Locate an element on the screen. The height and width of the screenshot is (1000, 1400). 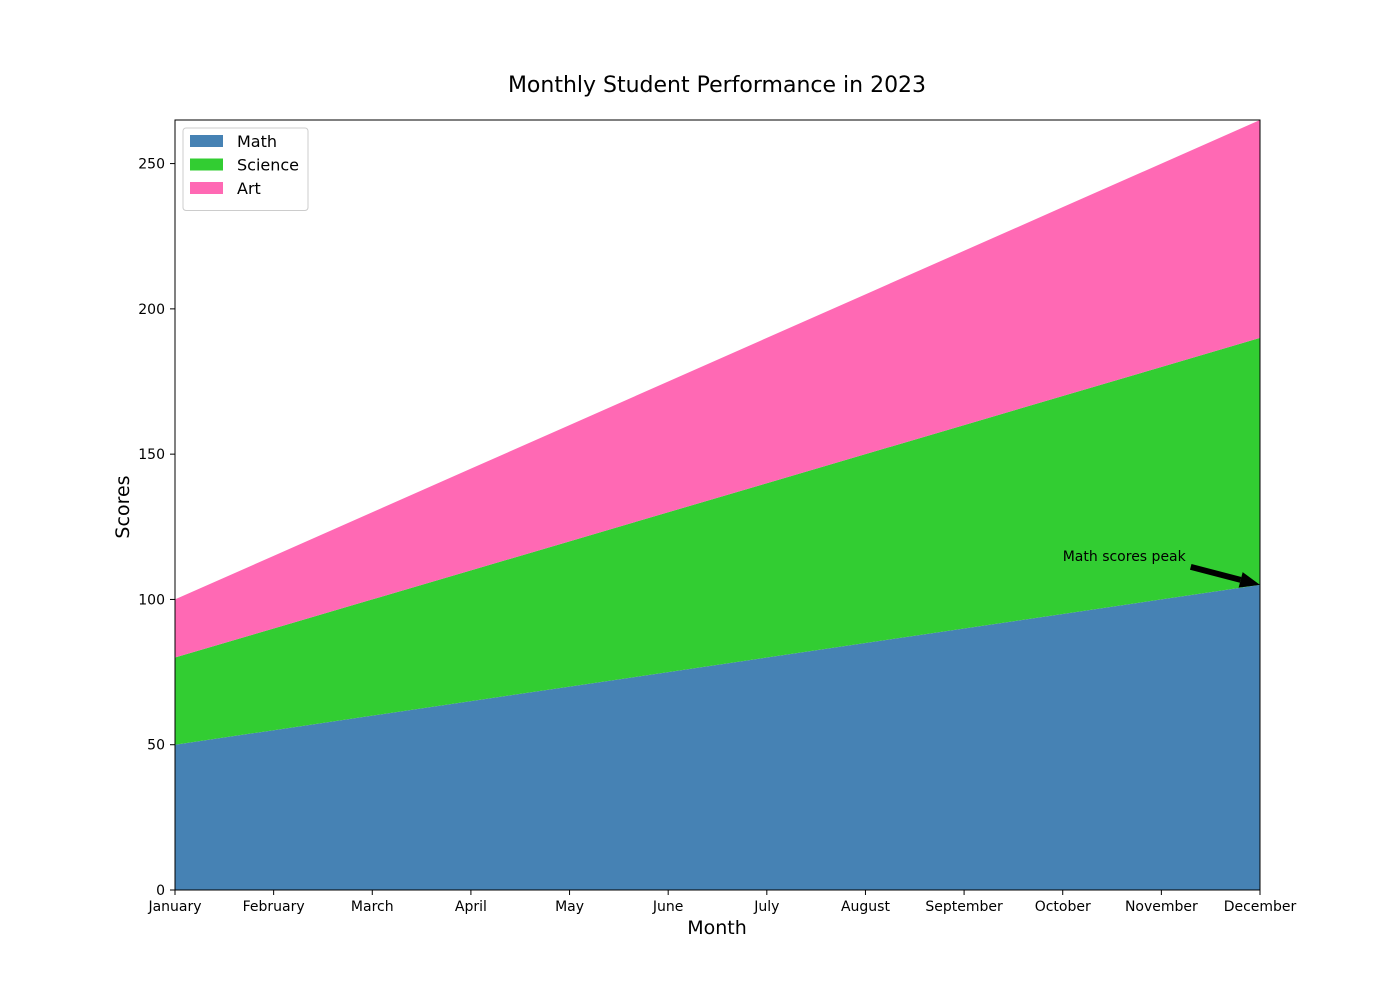
x-tick-label: January is located at coordinates (174, 907).